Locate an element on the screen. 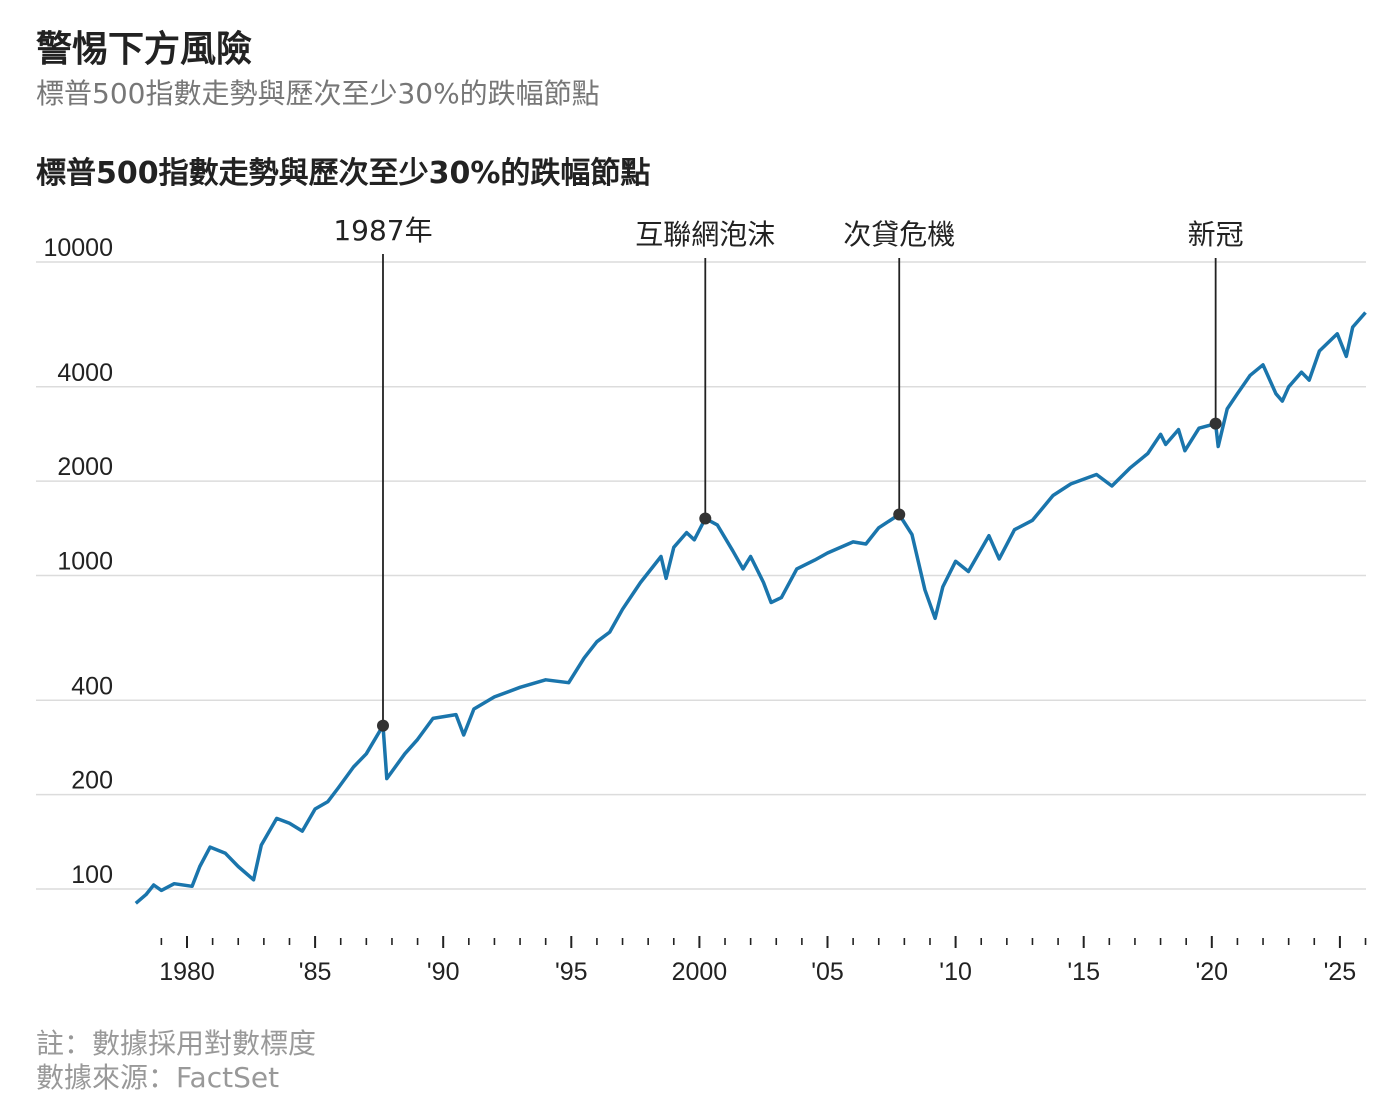  x-tick-label: 1980 is located at coordinates (187, 972).